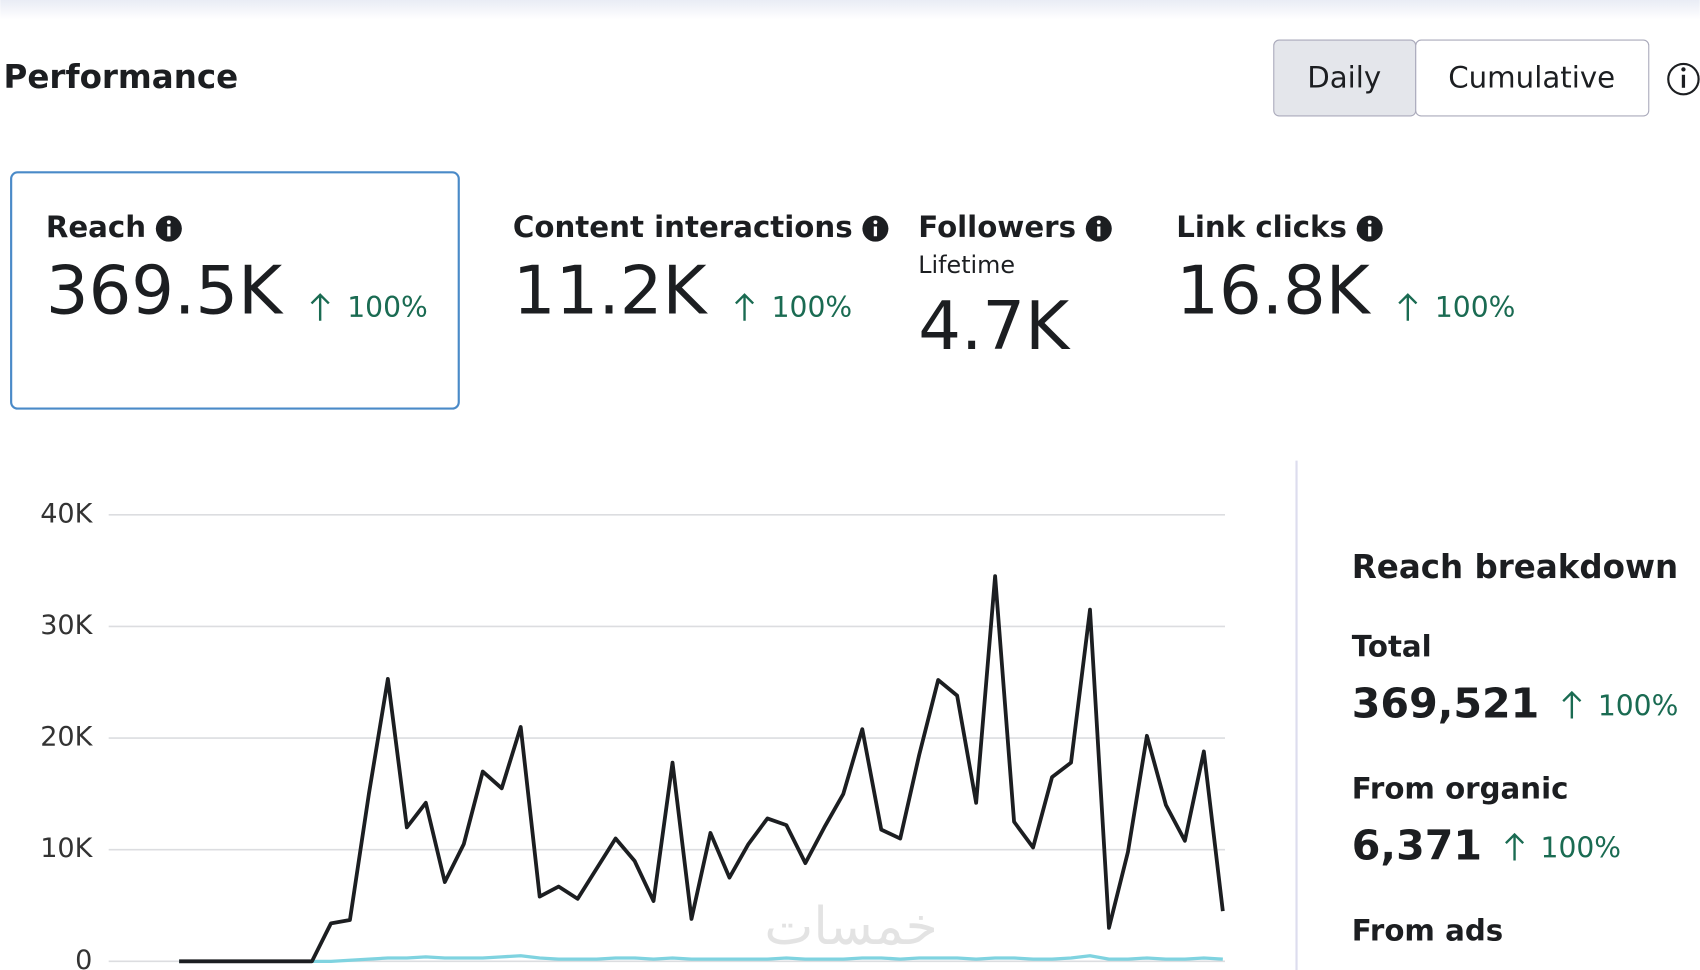 This screenshot has height=970, width=1700. Describe the element at coordinates (850, 10) in the screenshot. I see `top-strip` at that location.